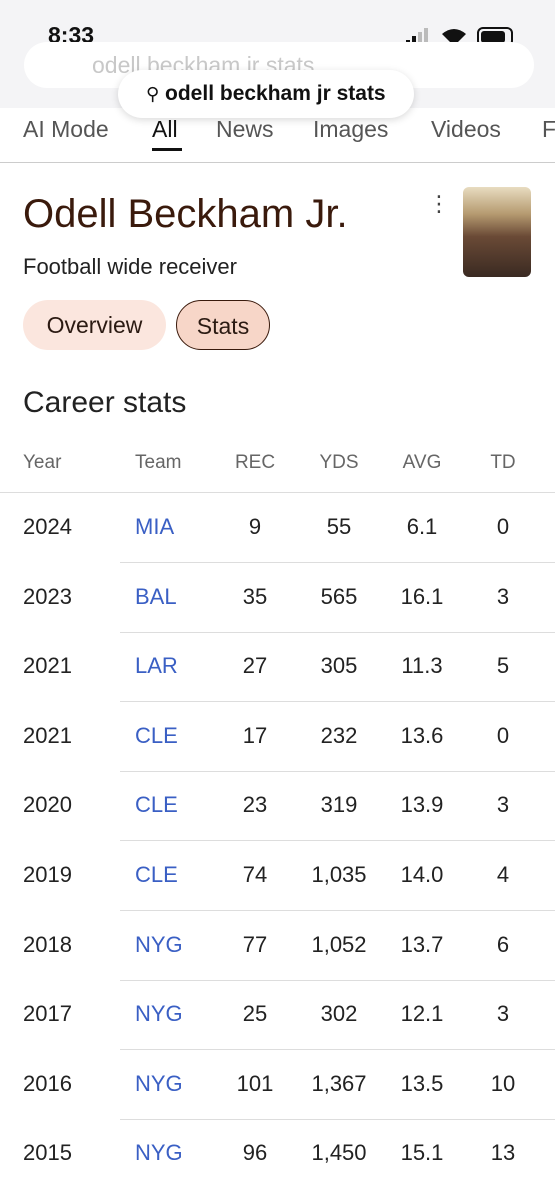  I want to click on table-cell: 10, so click(503, 1083).